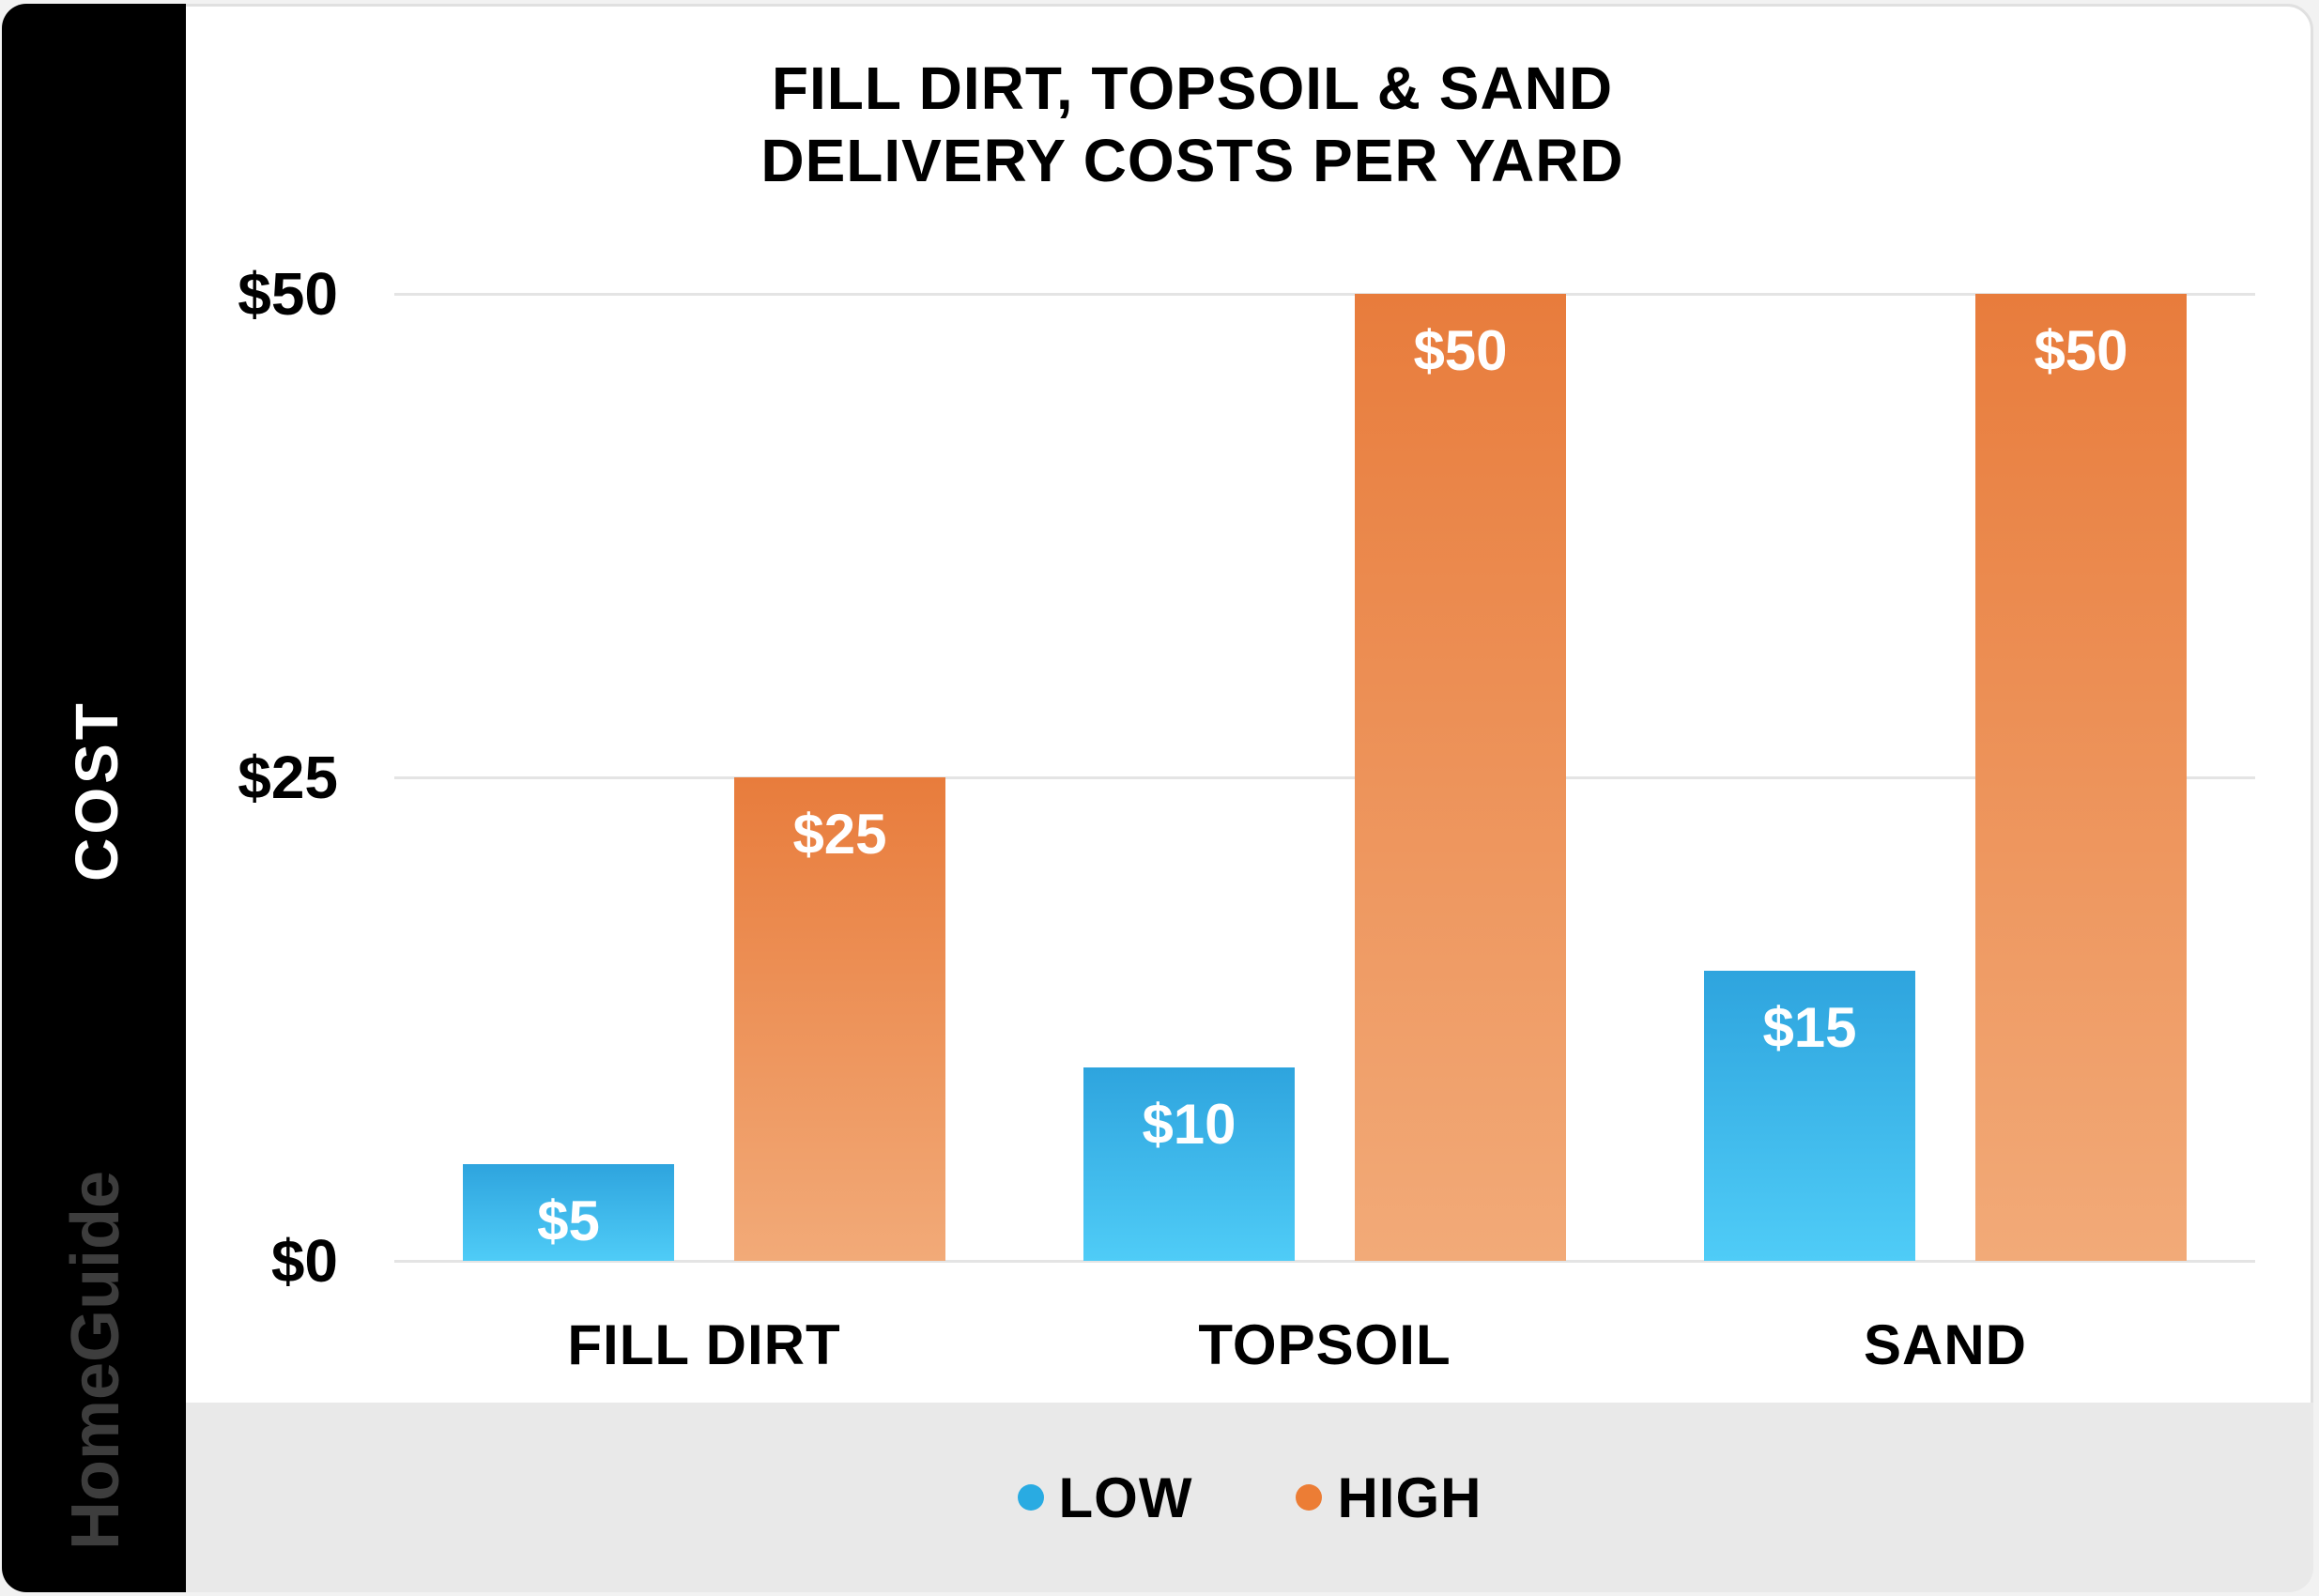 This screenshot has height=1596, width=2319. What do you see at coordinates (1125, 1498) in the screenshot?
I see `legend-label-low: LOW` at bounding box center [1125, 1498].